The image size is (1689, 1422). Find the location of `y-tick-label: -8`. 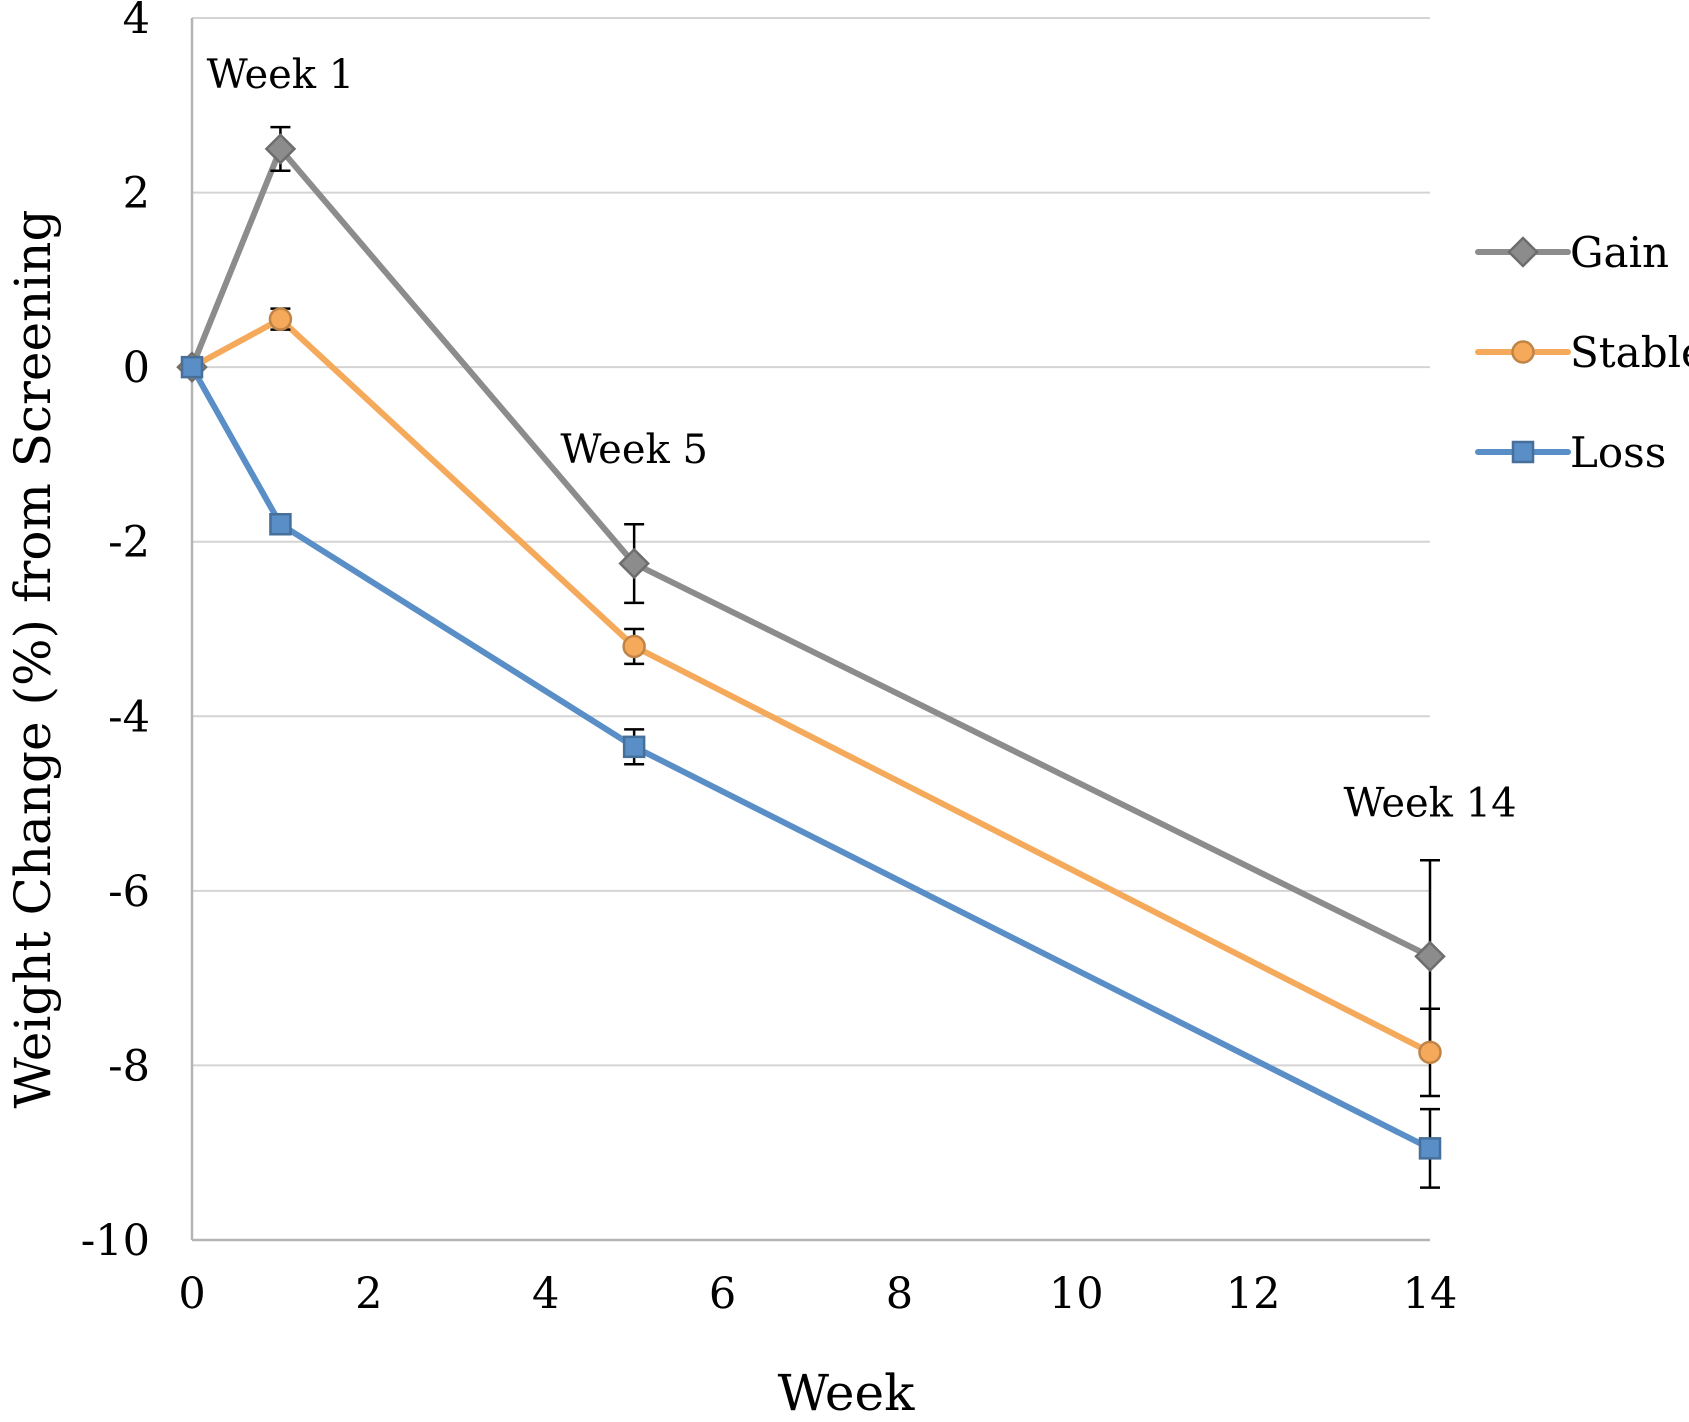

y-tick-label: -8 is located at coordinates (129, 1066).